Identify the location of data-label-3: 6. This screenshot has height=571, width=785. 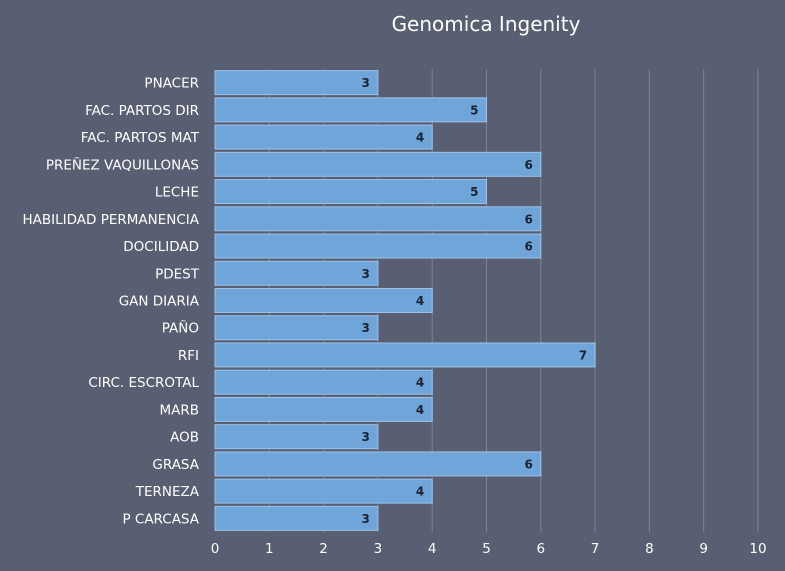
(528, 165).